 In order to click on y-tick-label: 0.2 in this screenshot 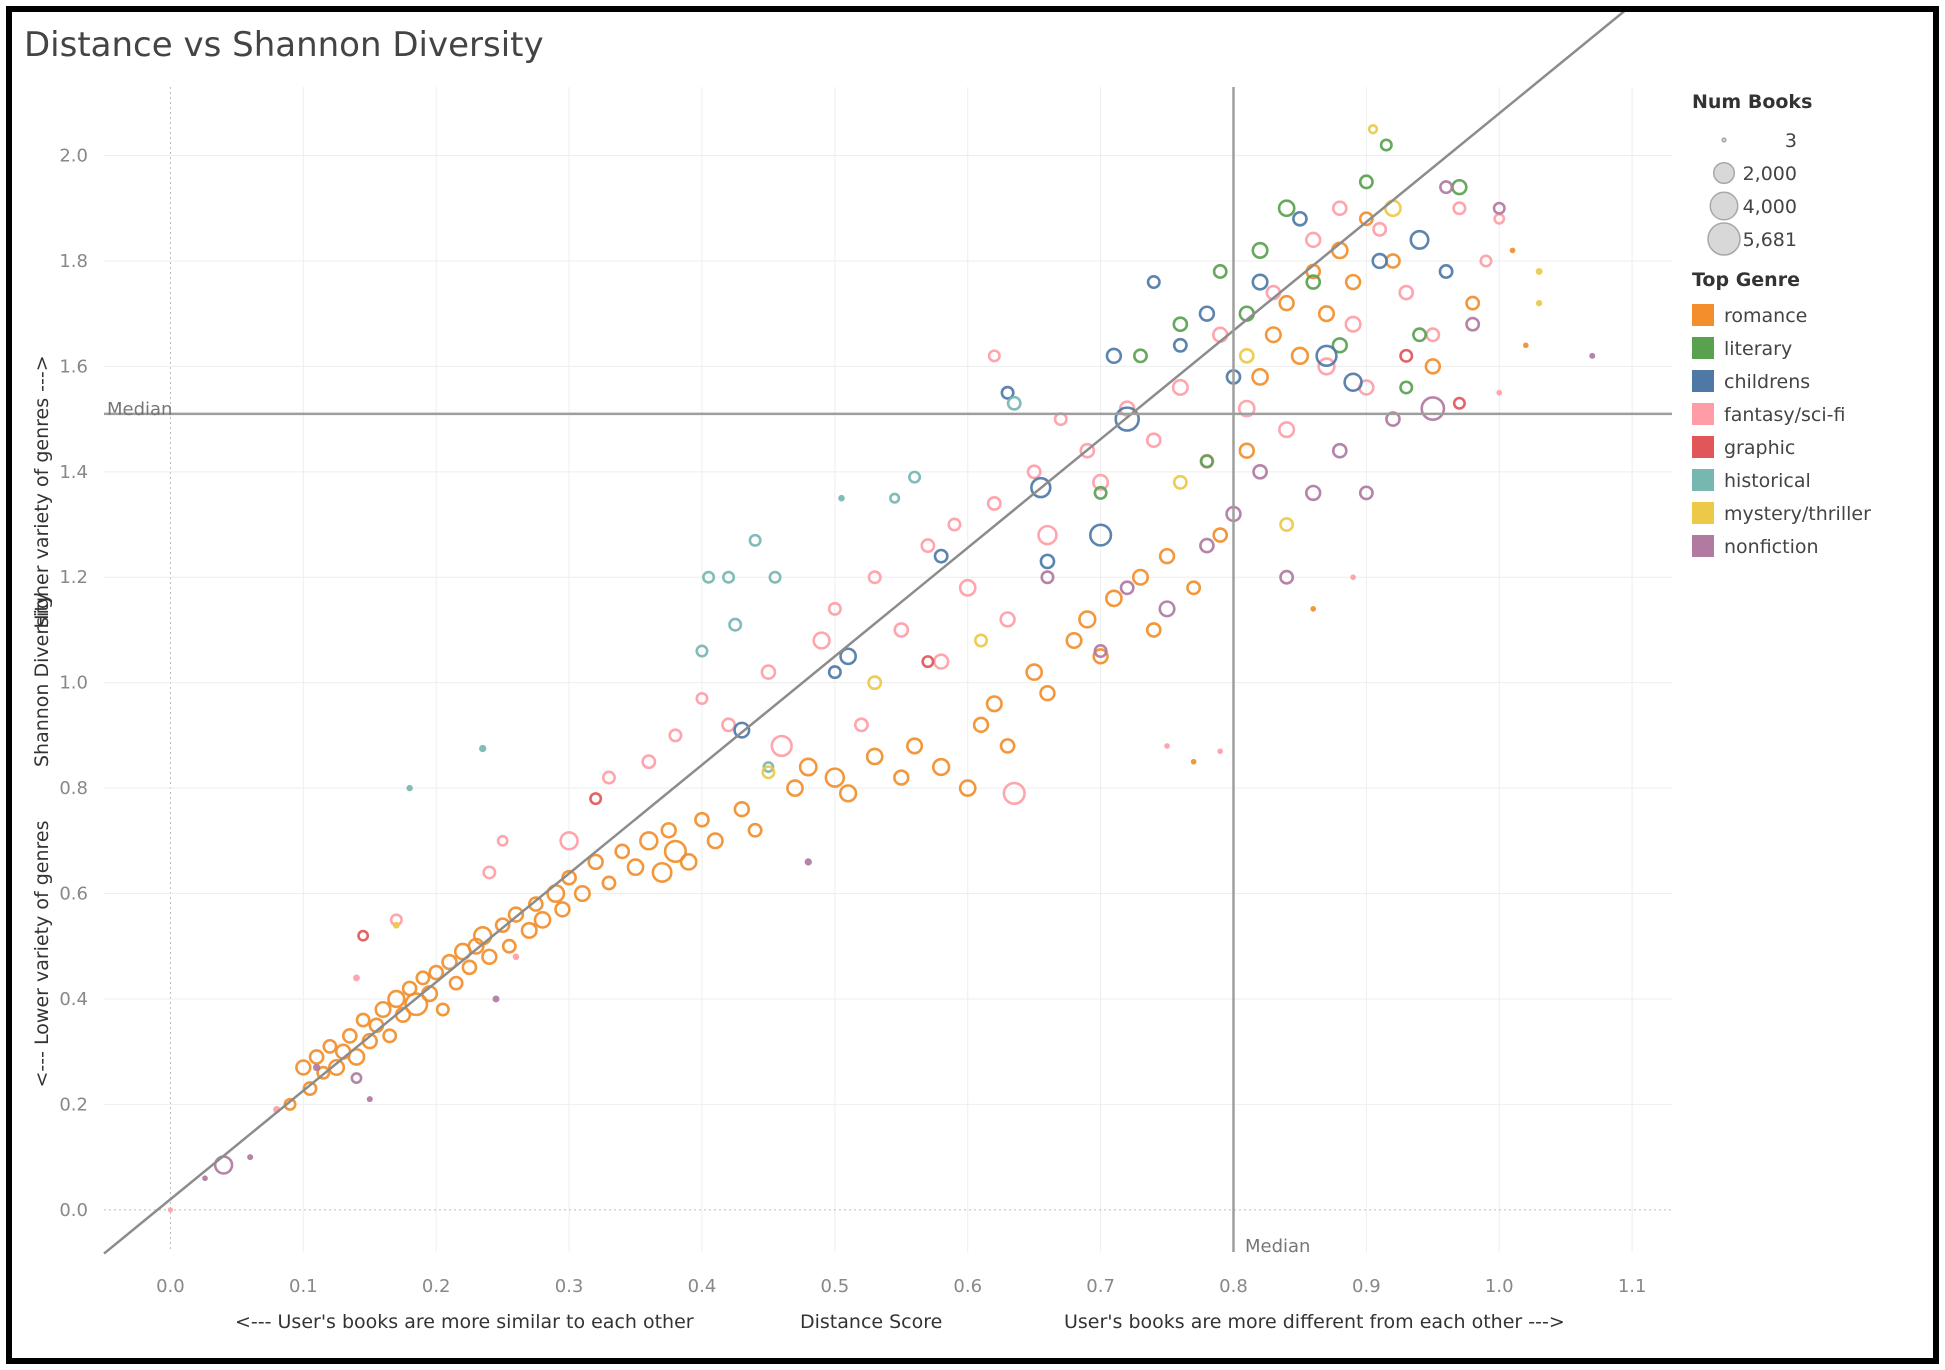, I will do `click(73, 1104)`.